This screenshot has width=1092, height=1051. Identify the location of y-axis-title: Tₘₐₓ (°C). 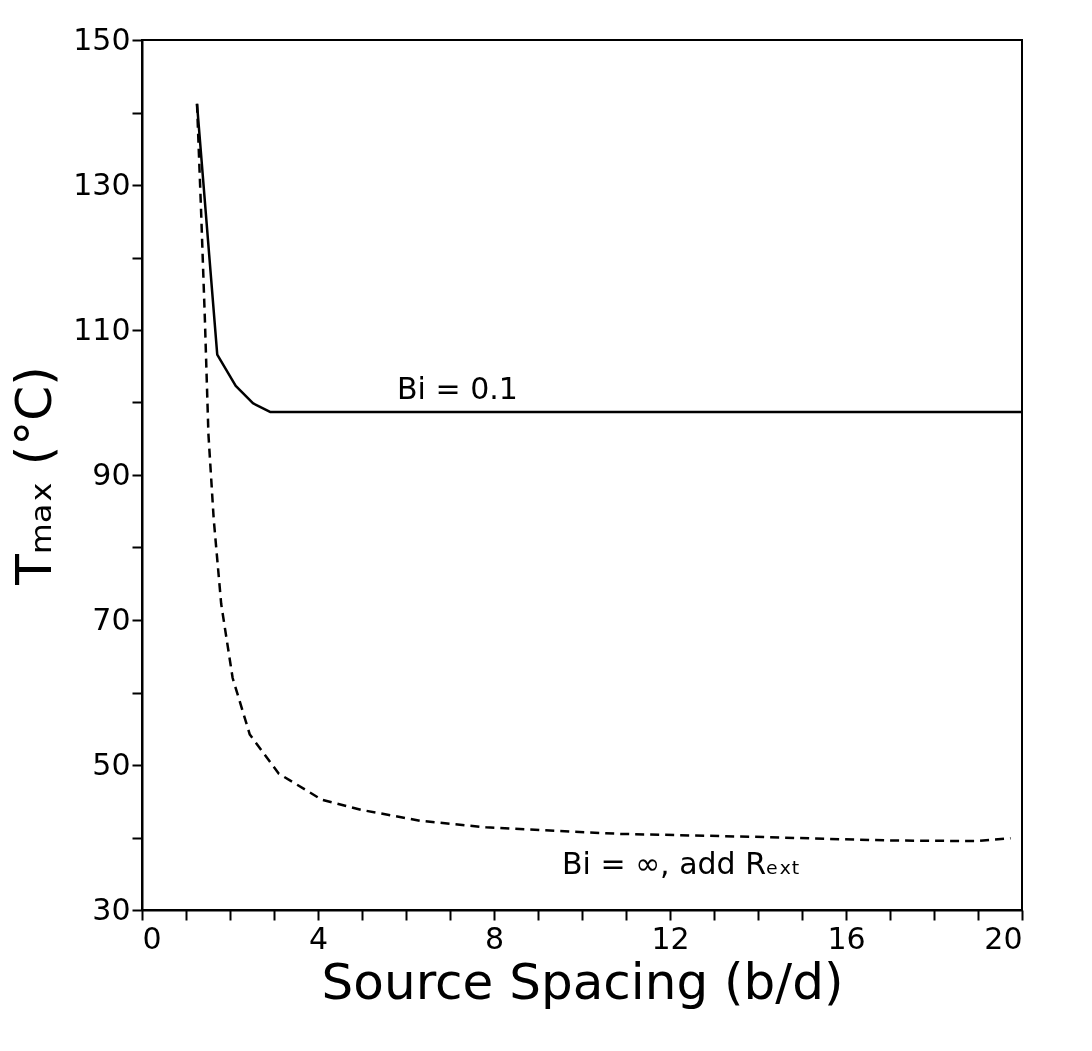
(34, 476).